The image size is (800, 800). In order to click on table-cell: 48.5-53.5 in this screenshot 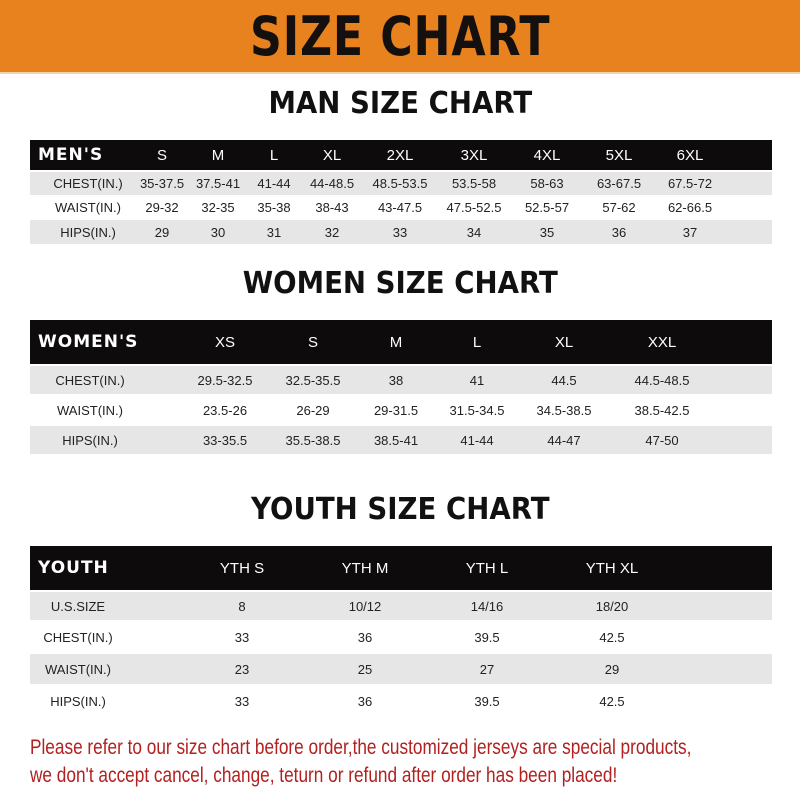, I will do `click(400, 183)`.